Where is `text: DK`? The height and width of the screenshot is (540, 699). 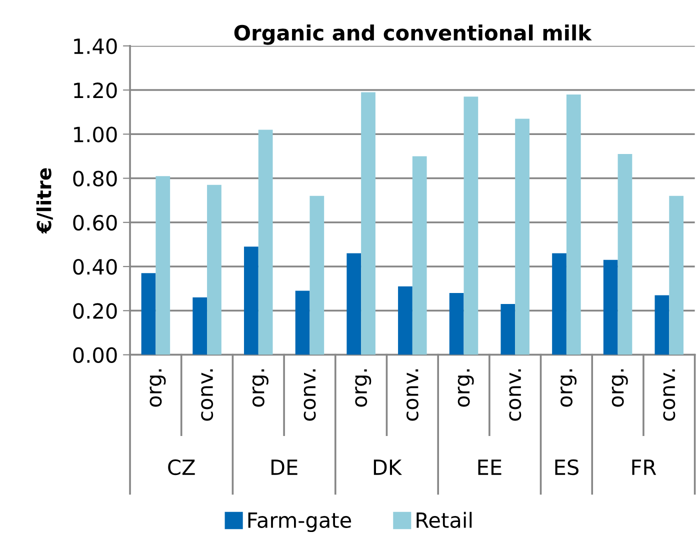 text: DK is located at coordinates (388, 467).